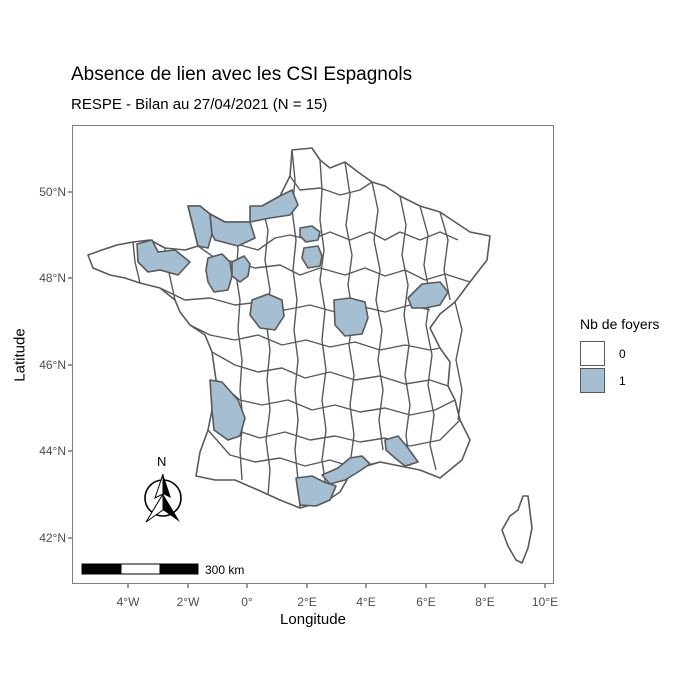  What do you see at coordinates (312, 257) in the screenshot?
I see `dept-essonne` at bounding box center [312, 257].